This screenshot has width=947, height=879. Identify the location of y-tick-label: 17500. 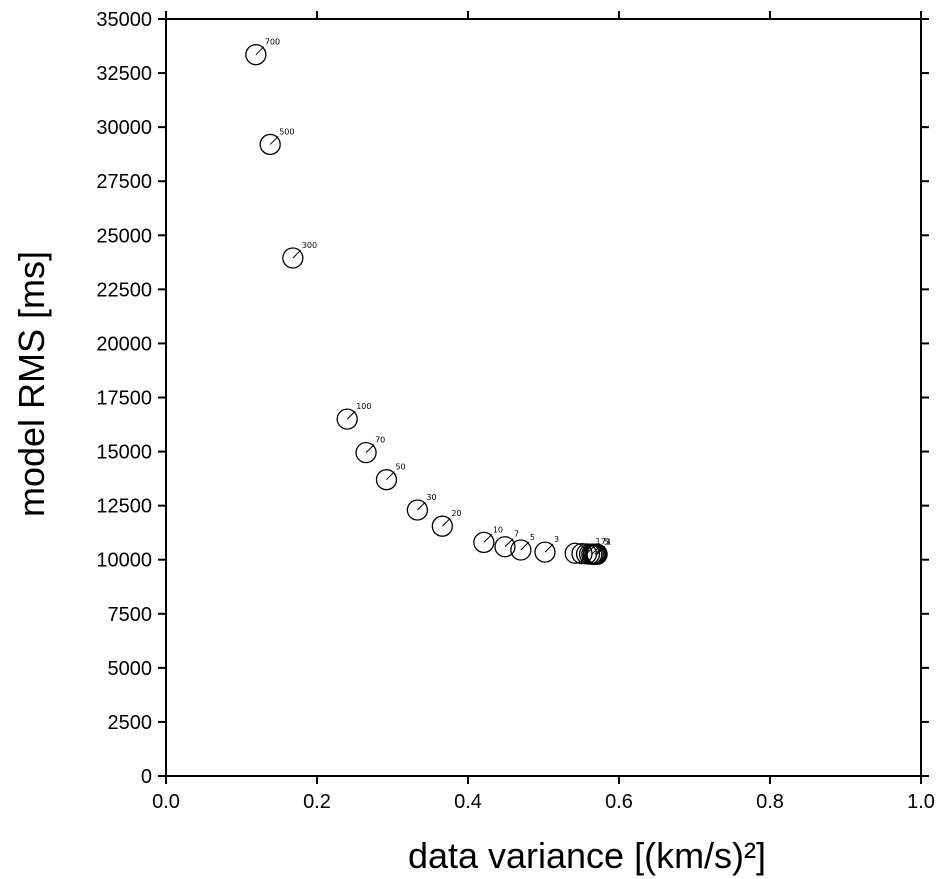
(124, 399).